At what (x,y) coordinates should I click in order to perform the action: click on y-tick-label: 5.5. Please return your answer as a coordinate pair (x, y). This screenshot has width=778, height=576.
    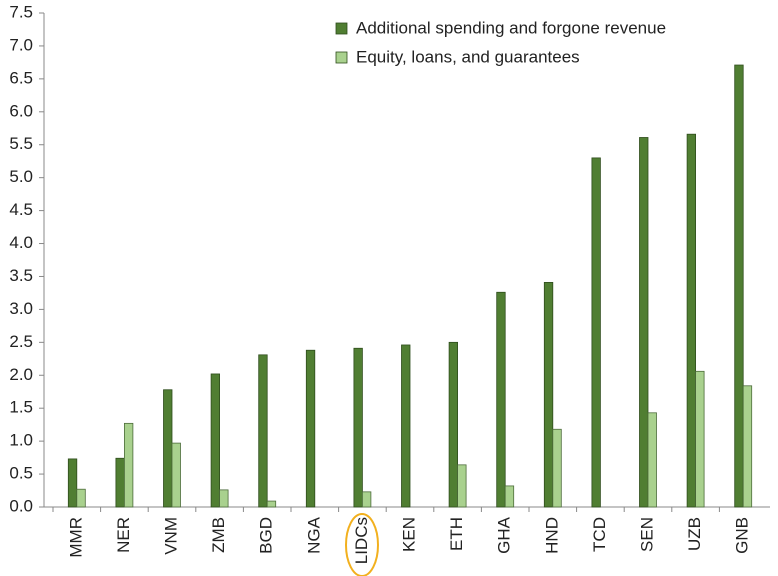
    Looking at the image, I should click on (21, 143).